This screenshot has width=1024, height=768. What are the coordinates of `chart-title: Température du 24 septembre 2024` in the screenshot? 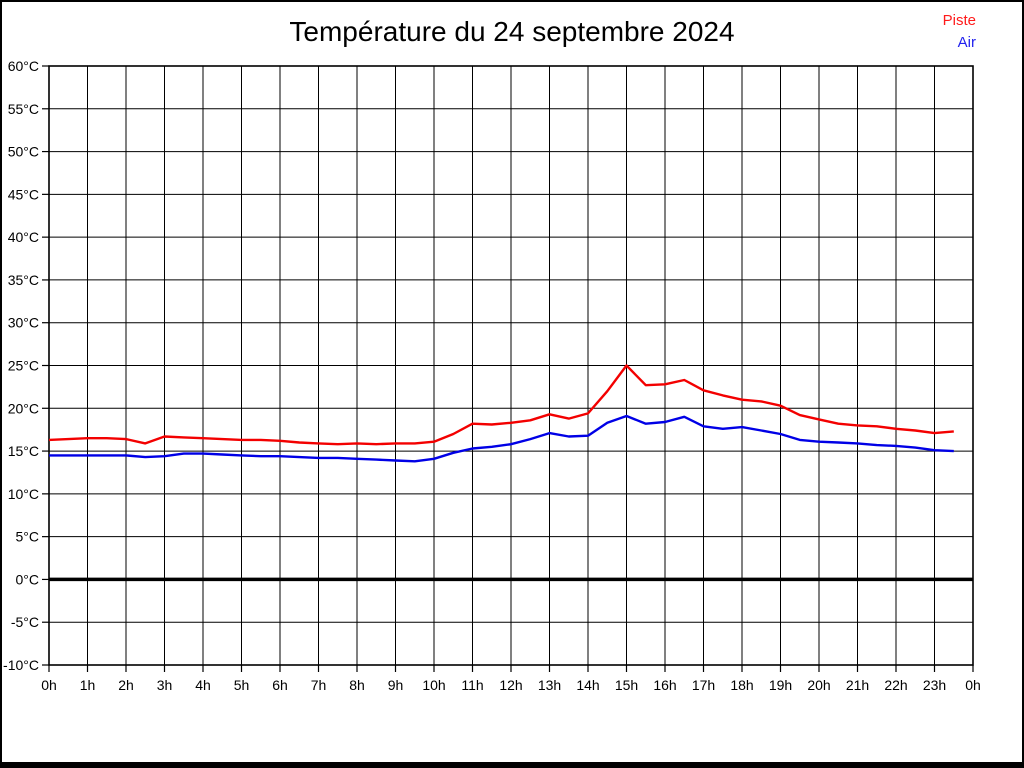 It's located at (512, 31).